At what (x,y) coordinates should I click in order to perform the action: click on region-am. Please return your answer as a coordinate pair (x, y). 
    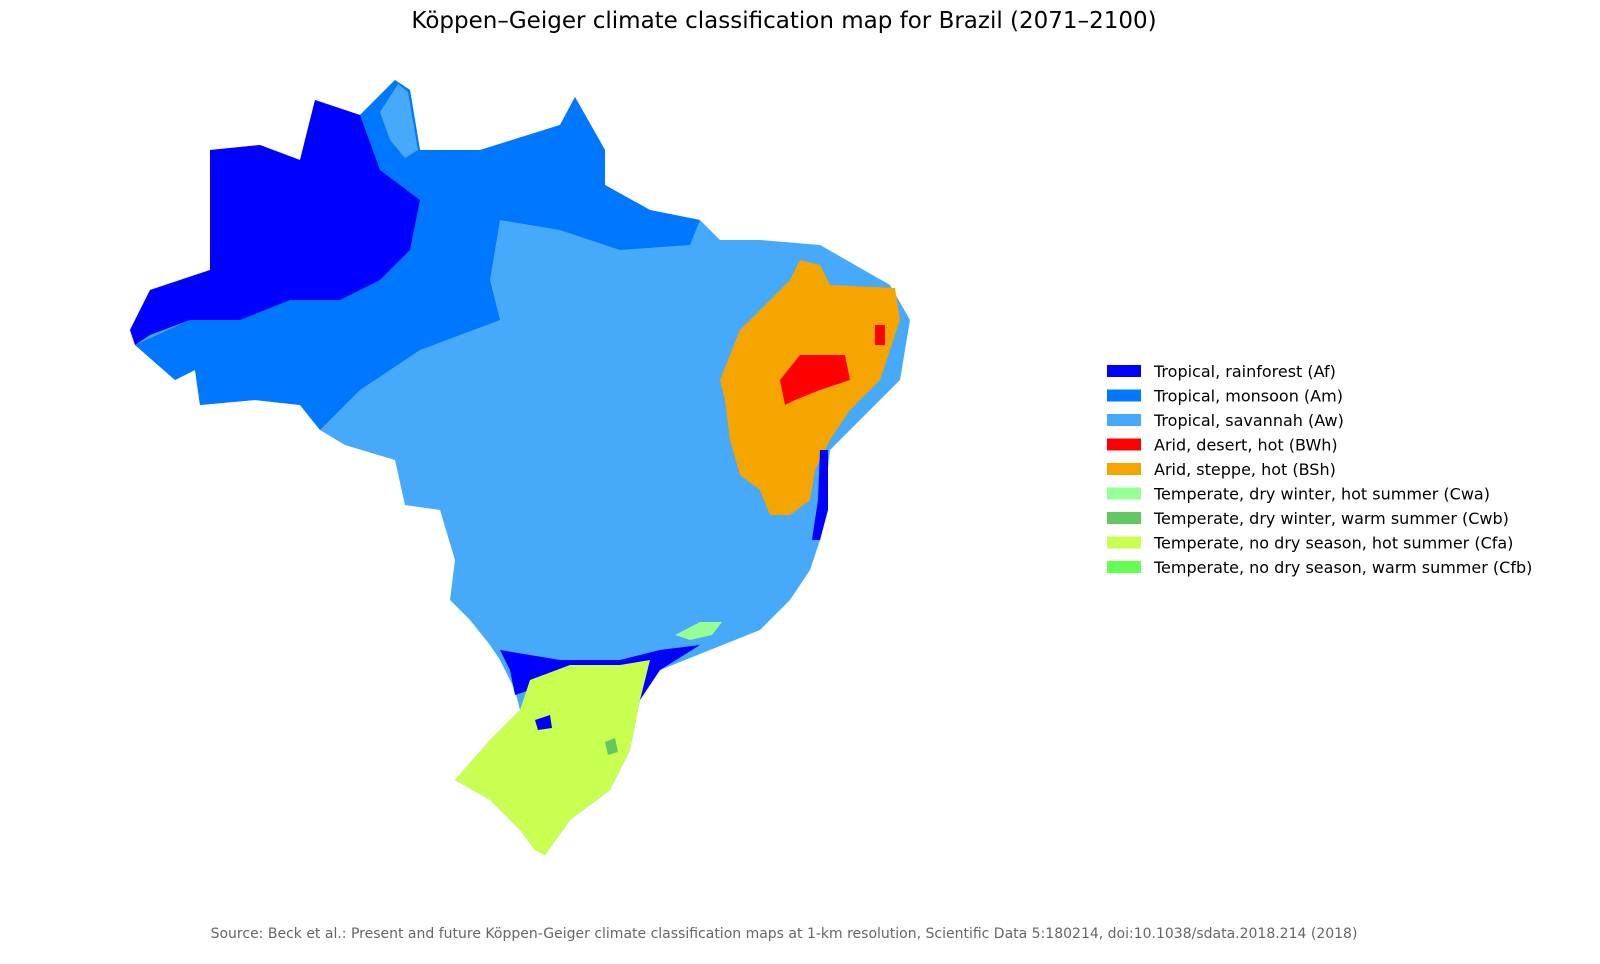
    Looking at the image, I should click on (417, 255).